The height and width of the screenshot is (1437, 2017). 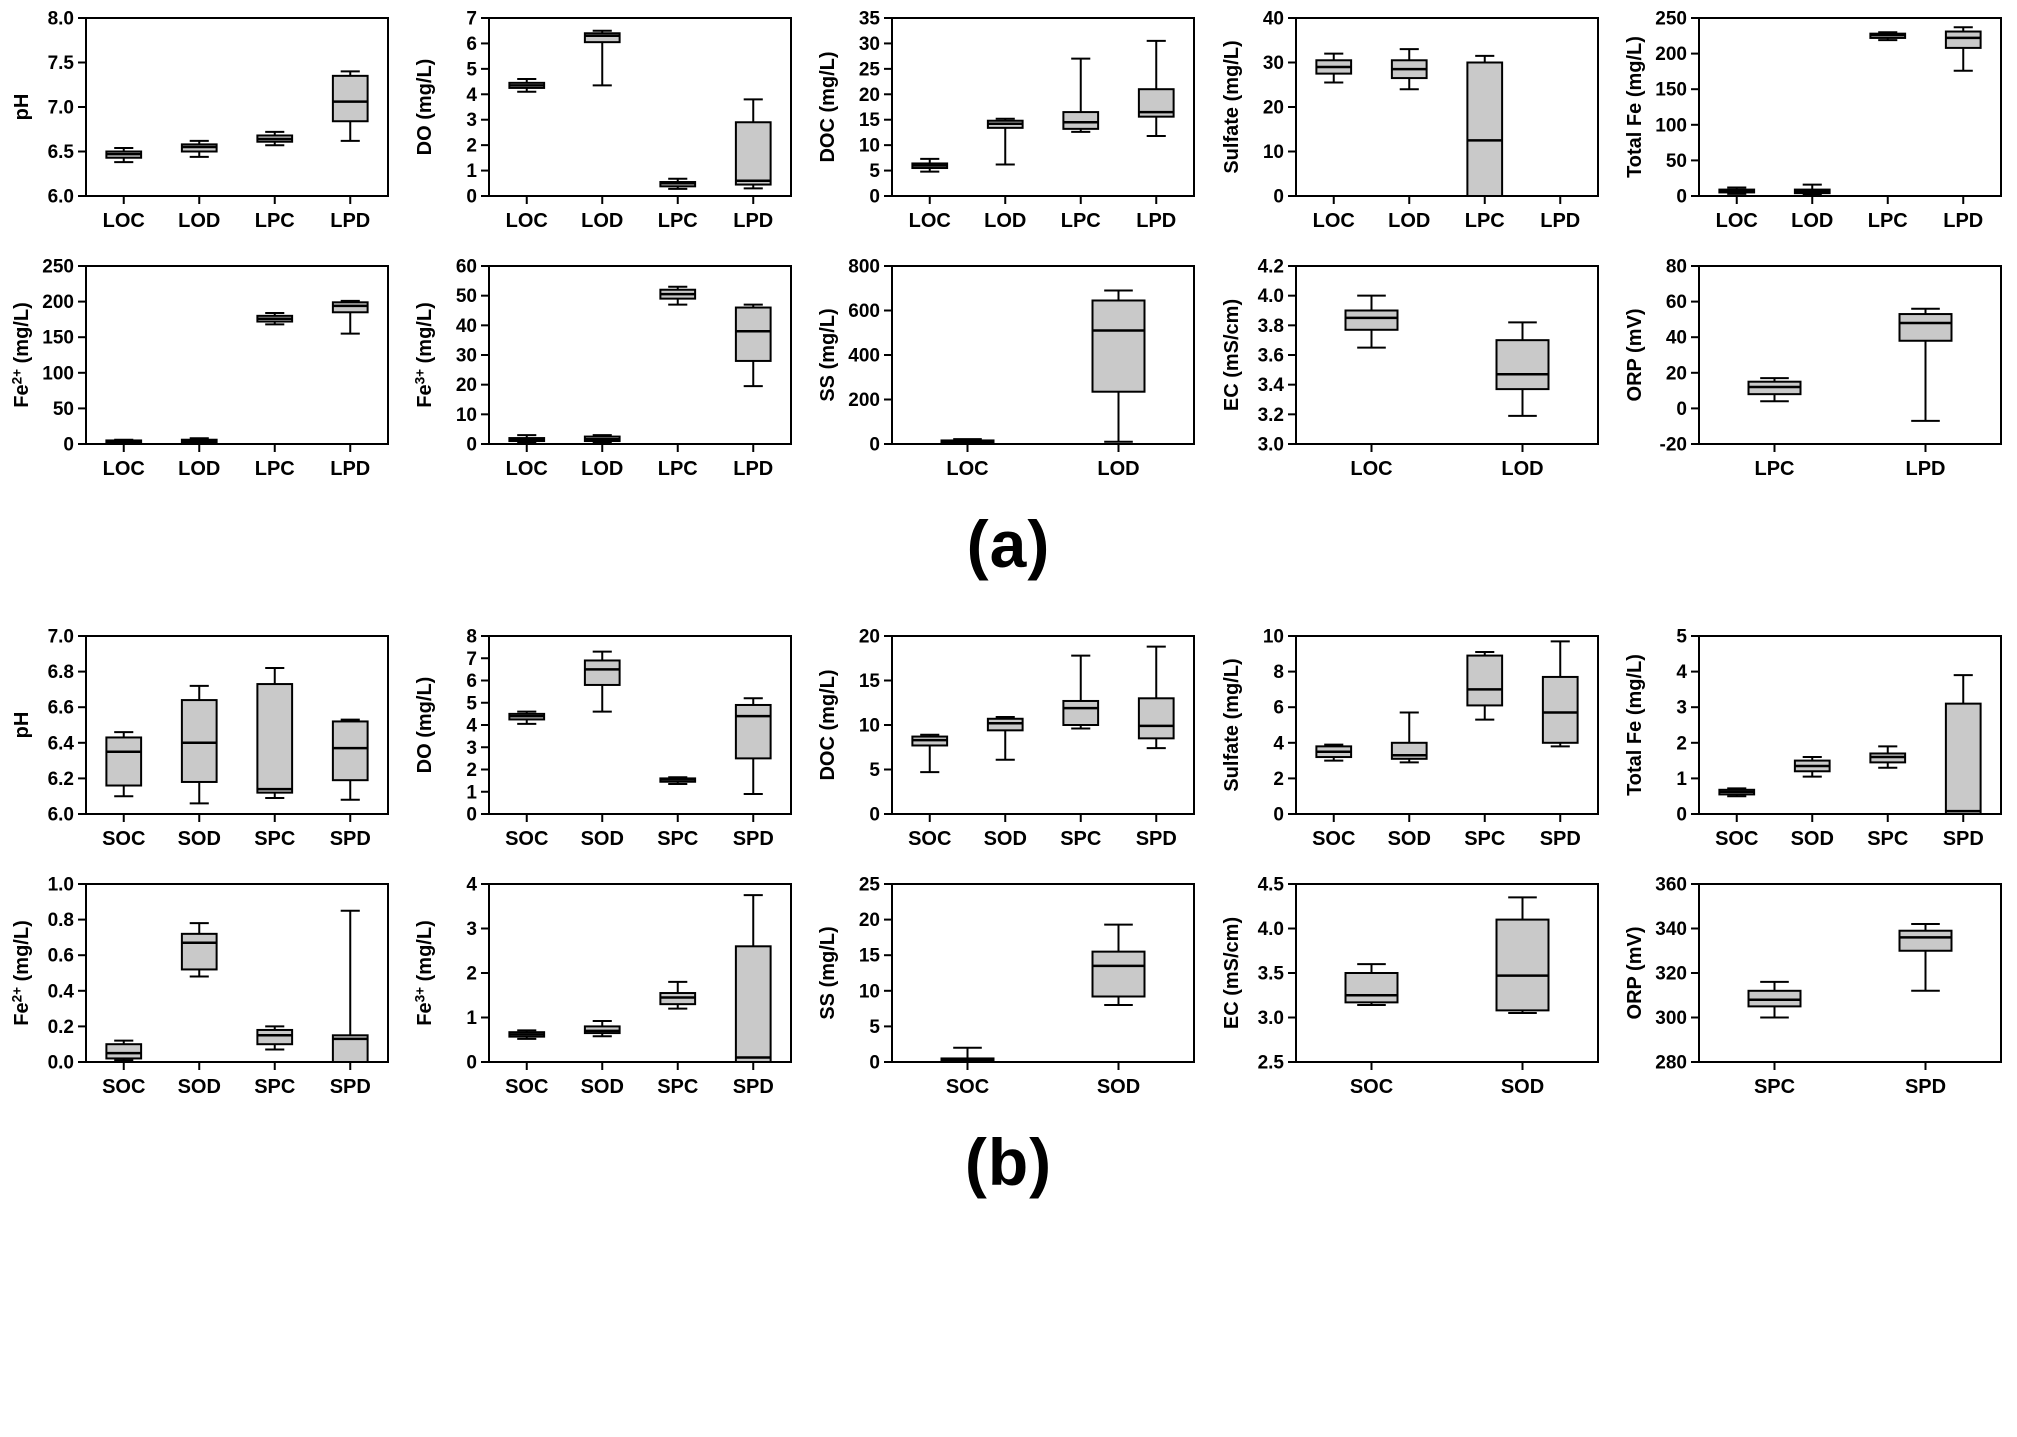 What do you see at coordinates (1008, 746) in the screenshot?
I see `subplot-cell: 0 5 10 15 20 DOC (mg/L) SOC SOD SPC SPD` at bounding box center [1008, 746].